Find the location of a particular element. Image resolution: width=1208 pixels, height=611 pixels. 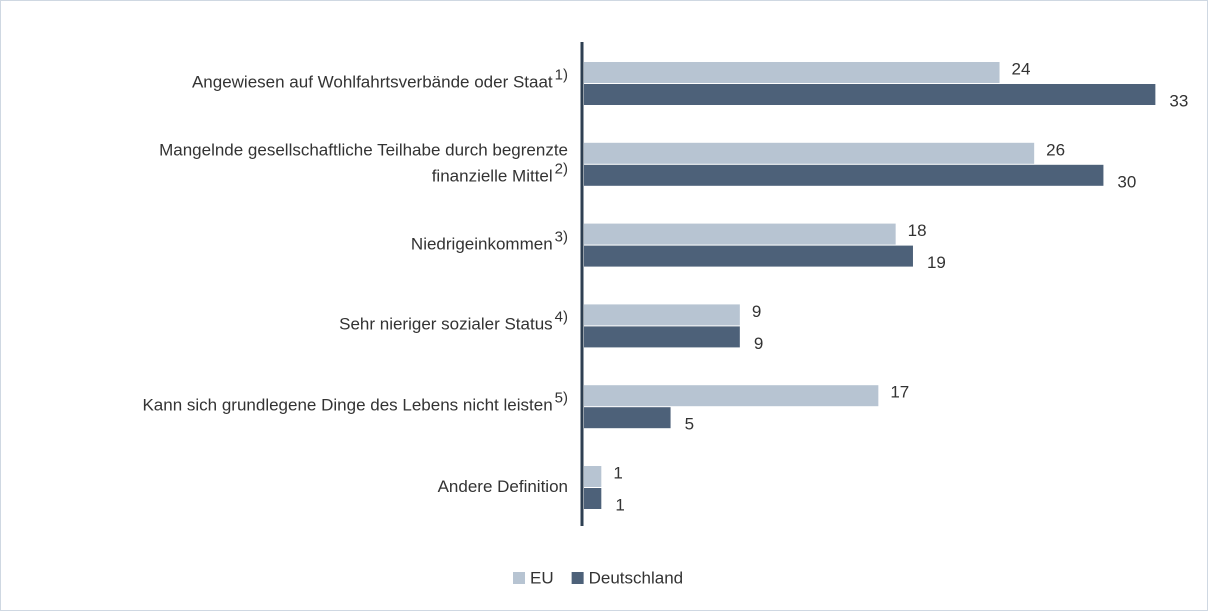

category-label: Andere Definition is located at coordinates (284, 487).